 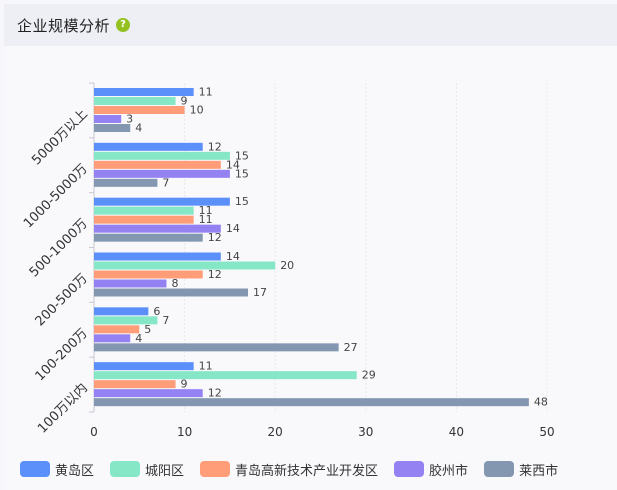 I want to click on category-label: 200-500万, so click(x=62, y=300).